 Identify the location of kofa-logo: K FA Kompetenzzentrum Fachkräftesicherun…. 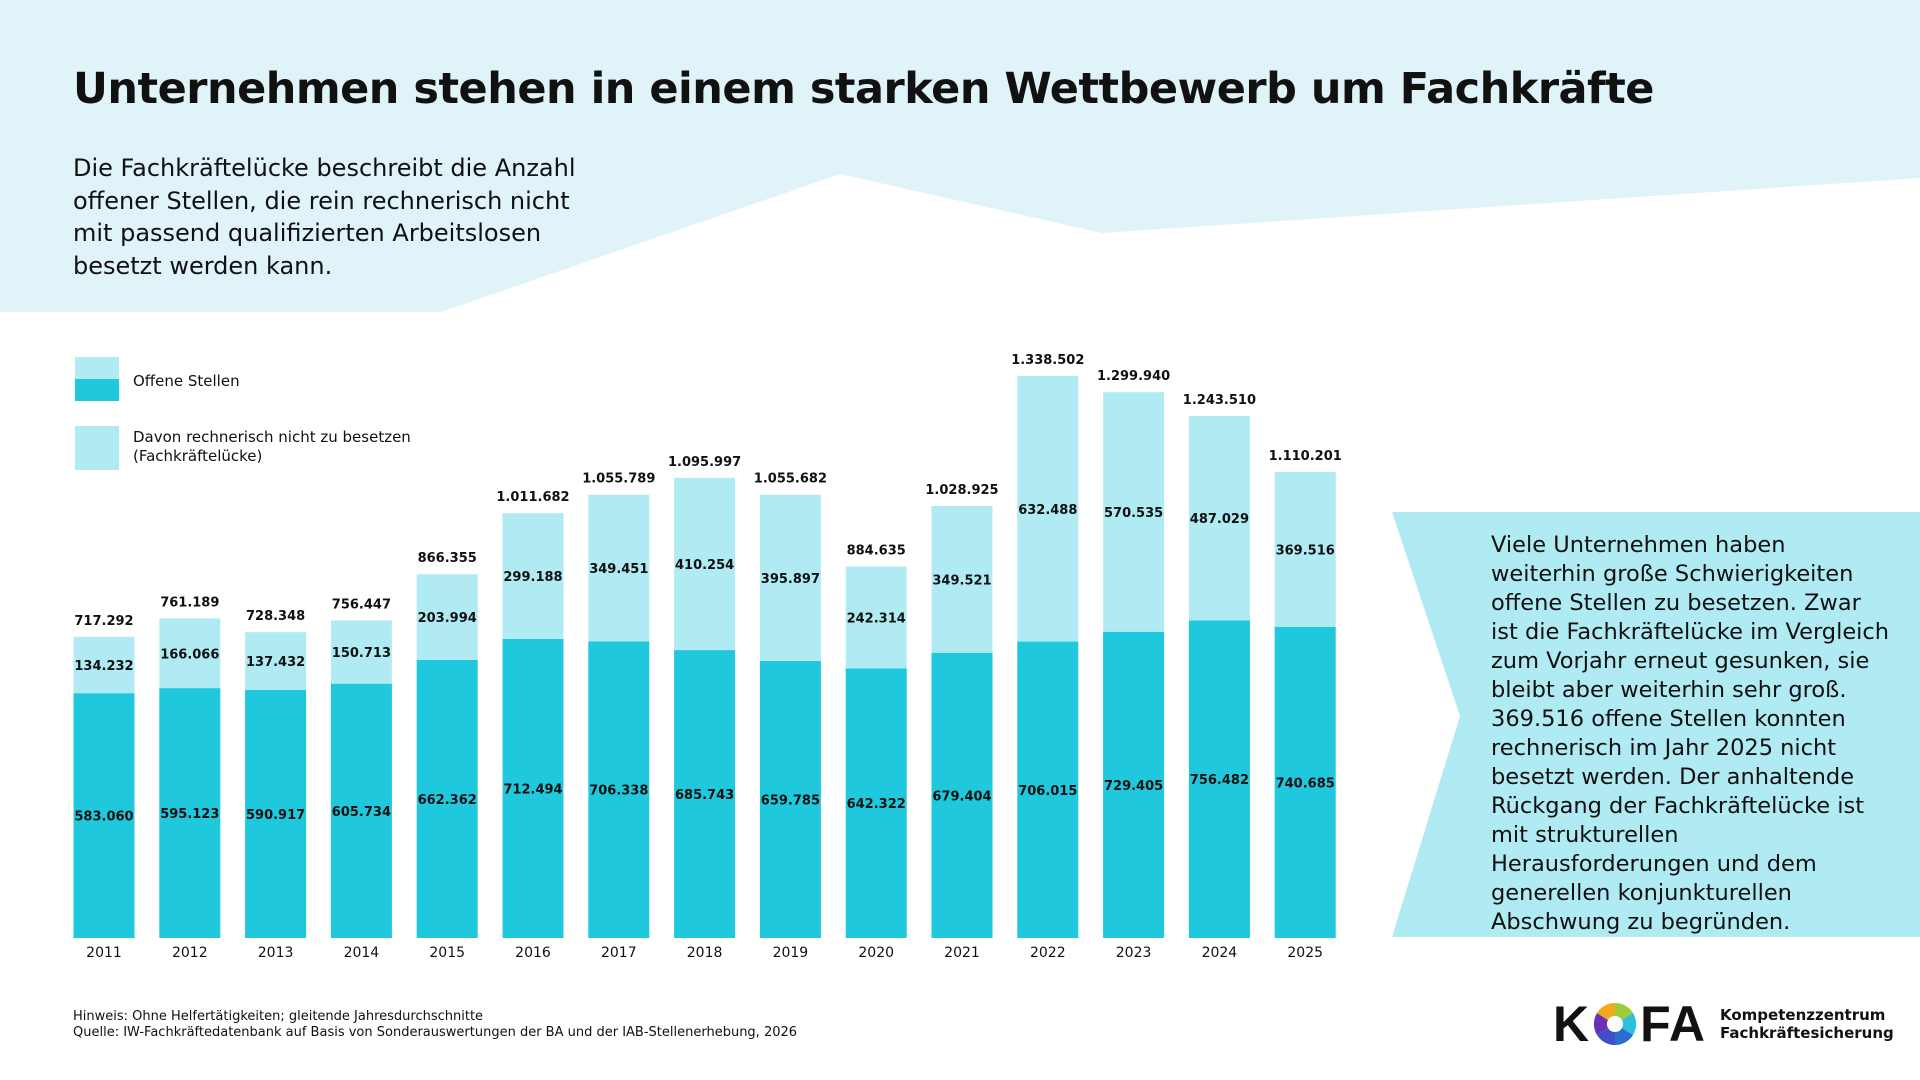
(1723, 1024).